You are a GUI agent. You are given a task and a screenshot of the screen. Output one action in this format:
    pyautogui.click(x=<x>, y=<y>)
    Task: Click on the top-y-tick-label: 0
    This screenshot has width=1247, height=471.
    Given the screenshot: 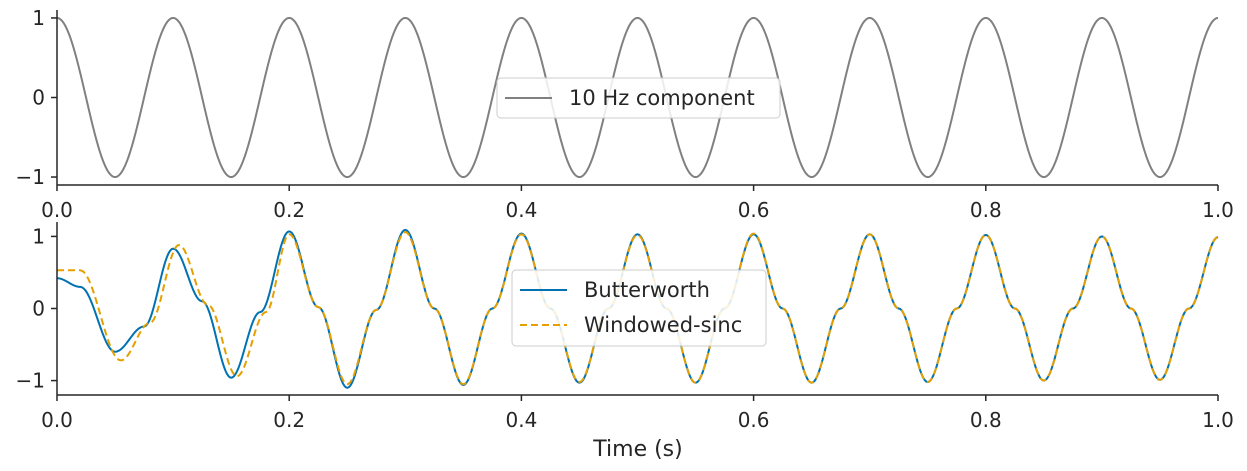 What is the action you would take?
    pyautogui.click(x=38, y=98)
    